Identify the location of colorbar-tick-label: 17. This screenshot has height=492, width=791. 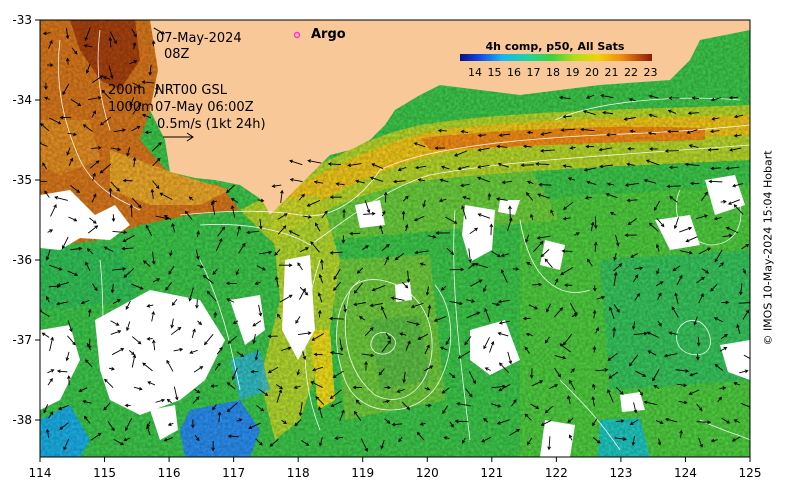
(534, 72).